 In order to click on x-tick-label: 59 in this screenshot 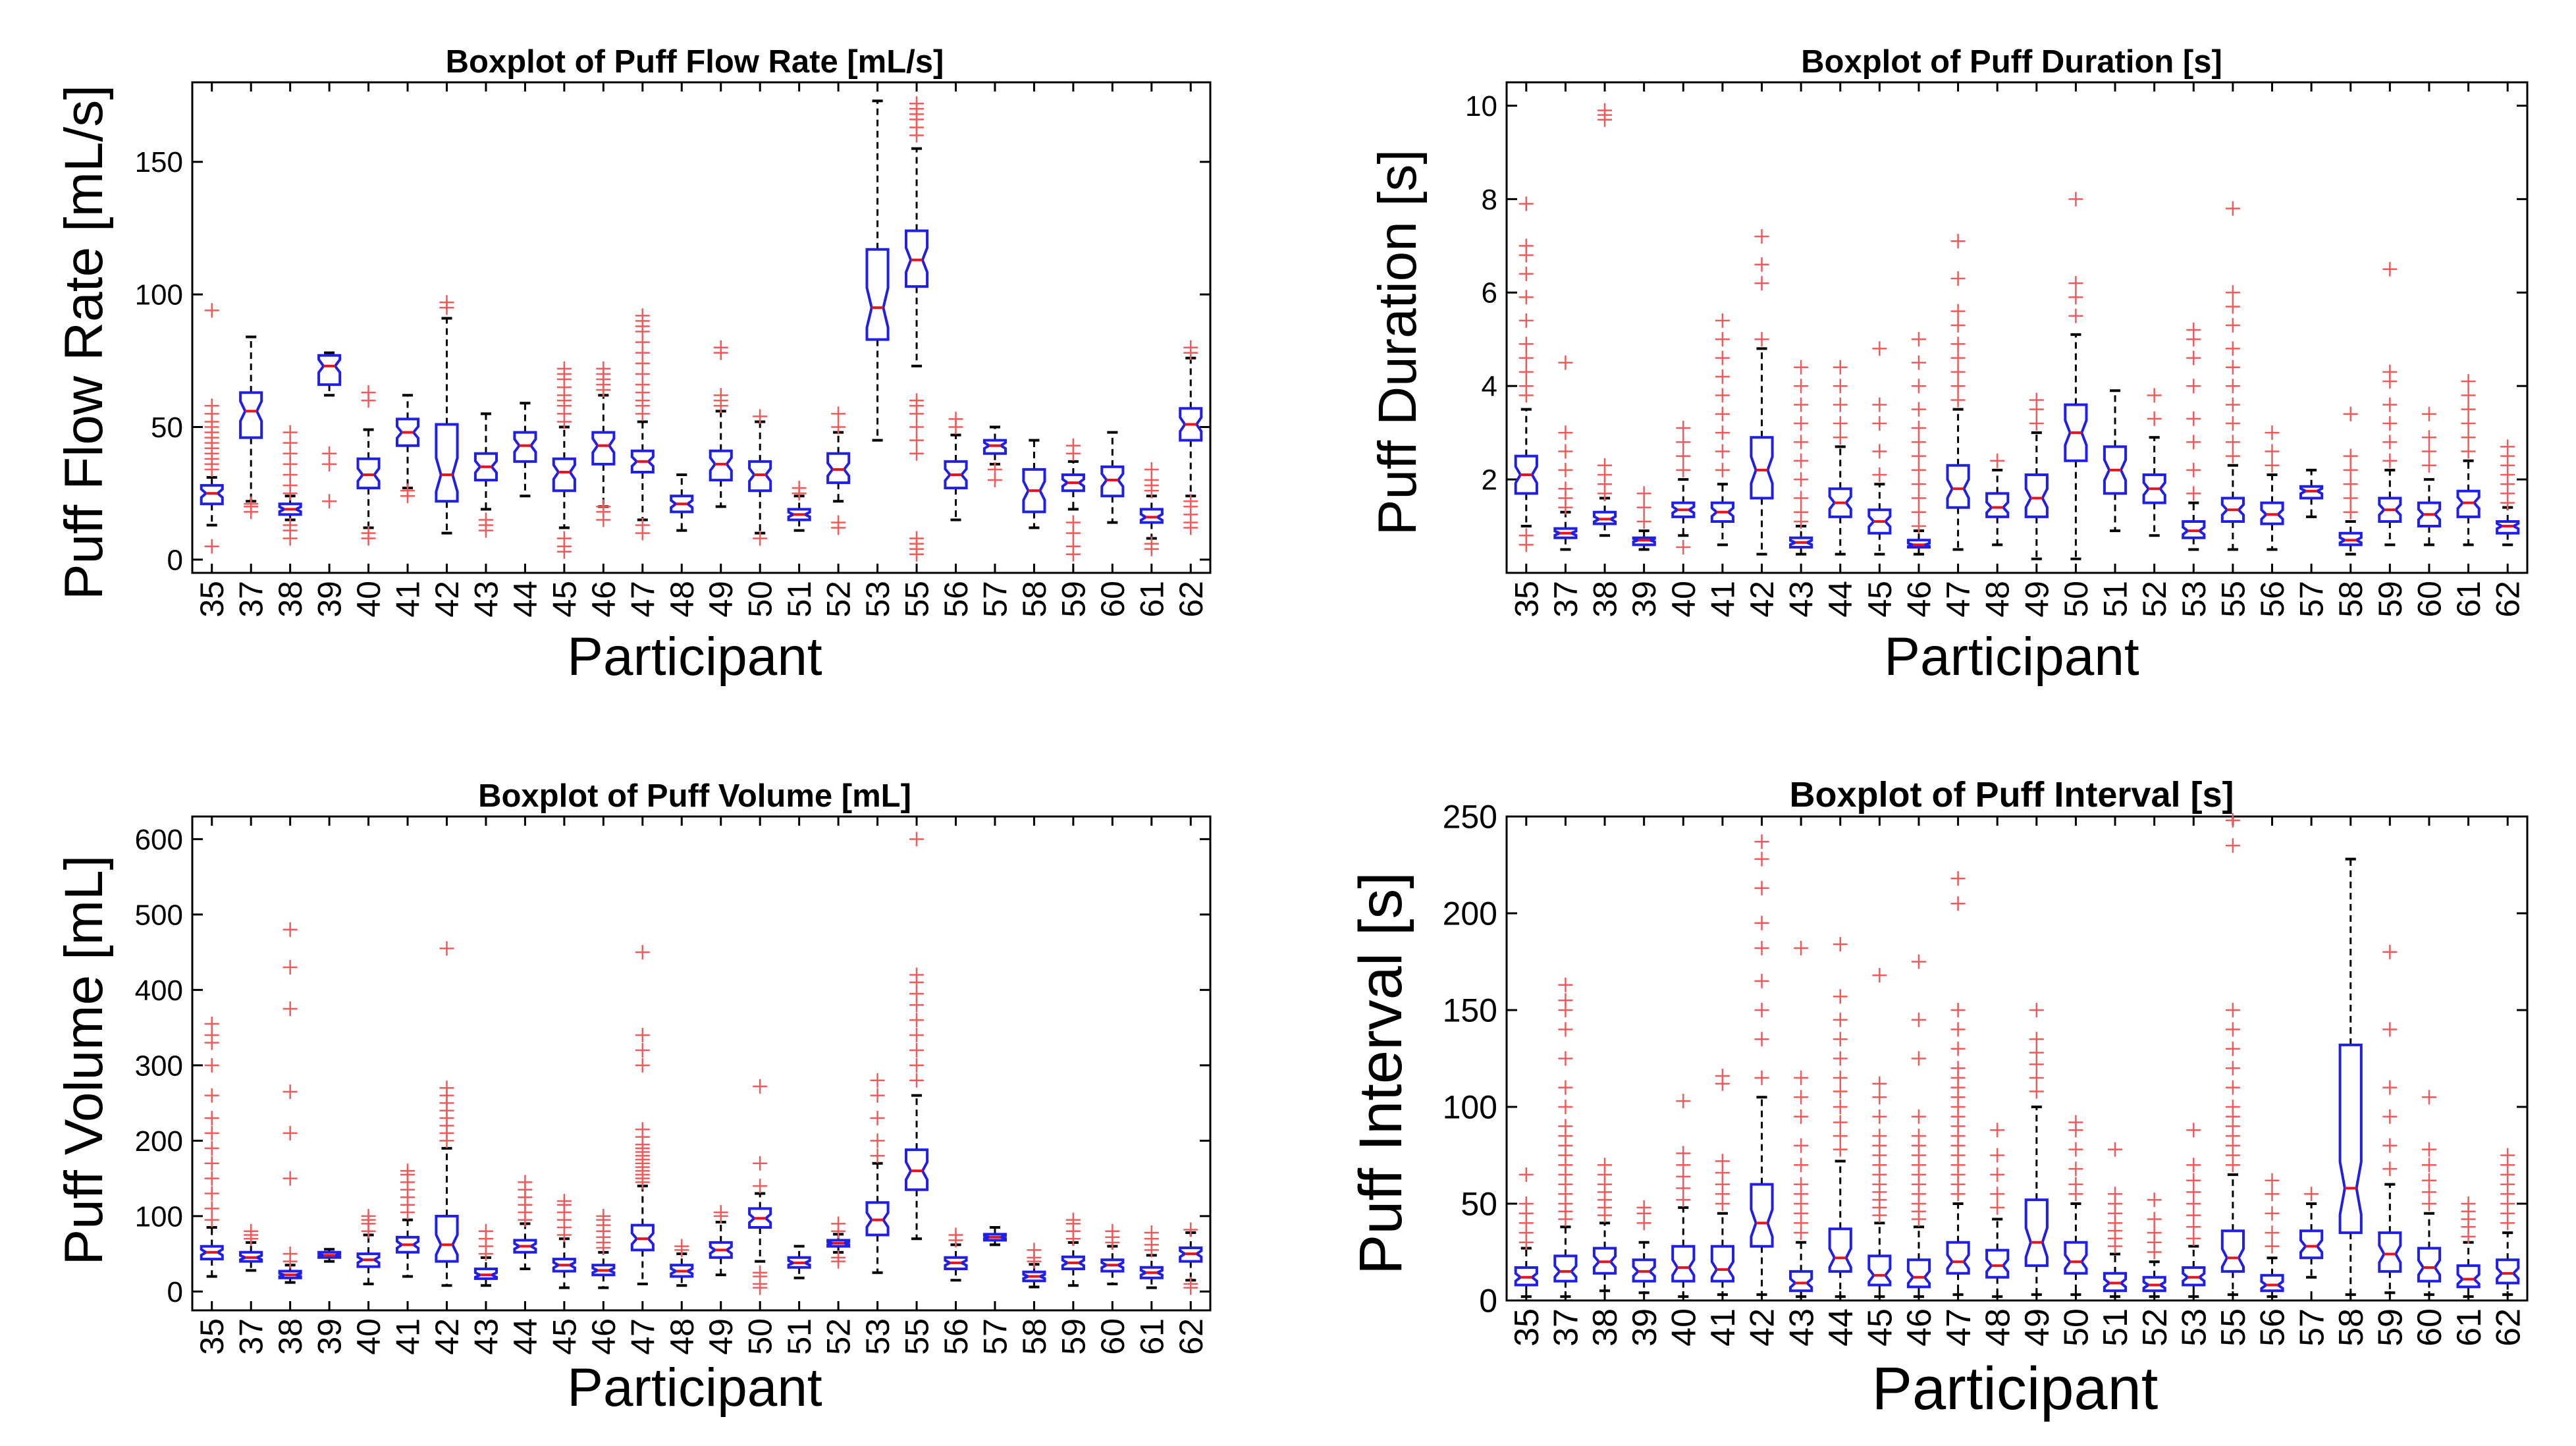, I will do `click(2390, 599)`.